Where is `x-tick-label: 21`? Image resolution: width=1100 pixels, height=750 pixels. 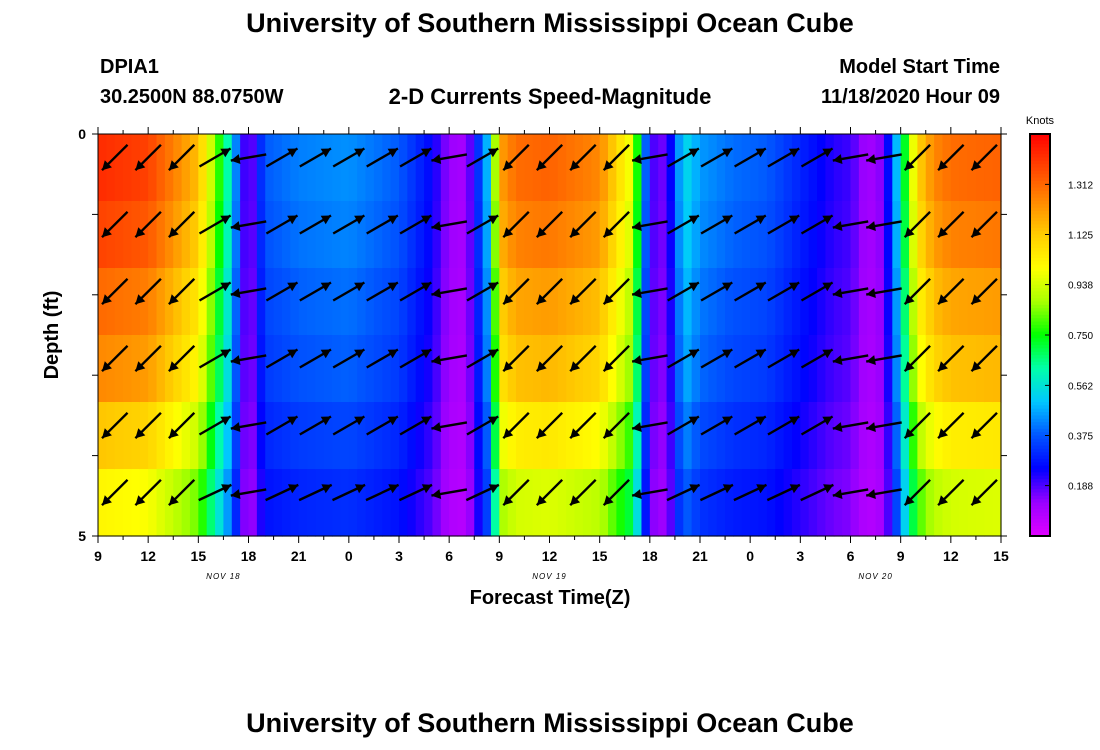 x-tick-label: 21 is located at coordinates (700, 556).